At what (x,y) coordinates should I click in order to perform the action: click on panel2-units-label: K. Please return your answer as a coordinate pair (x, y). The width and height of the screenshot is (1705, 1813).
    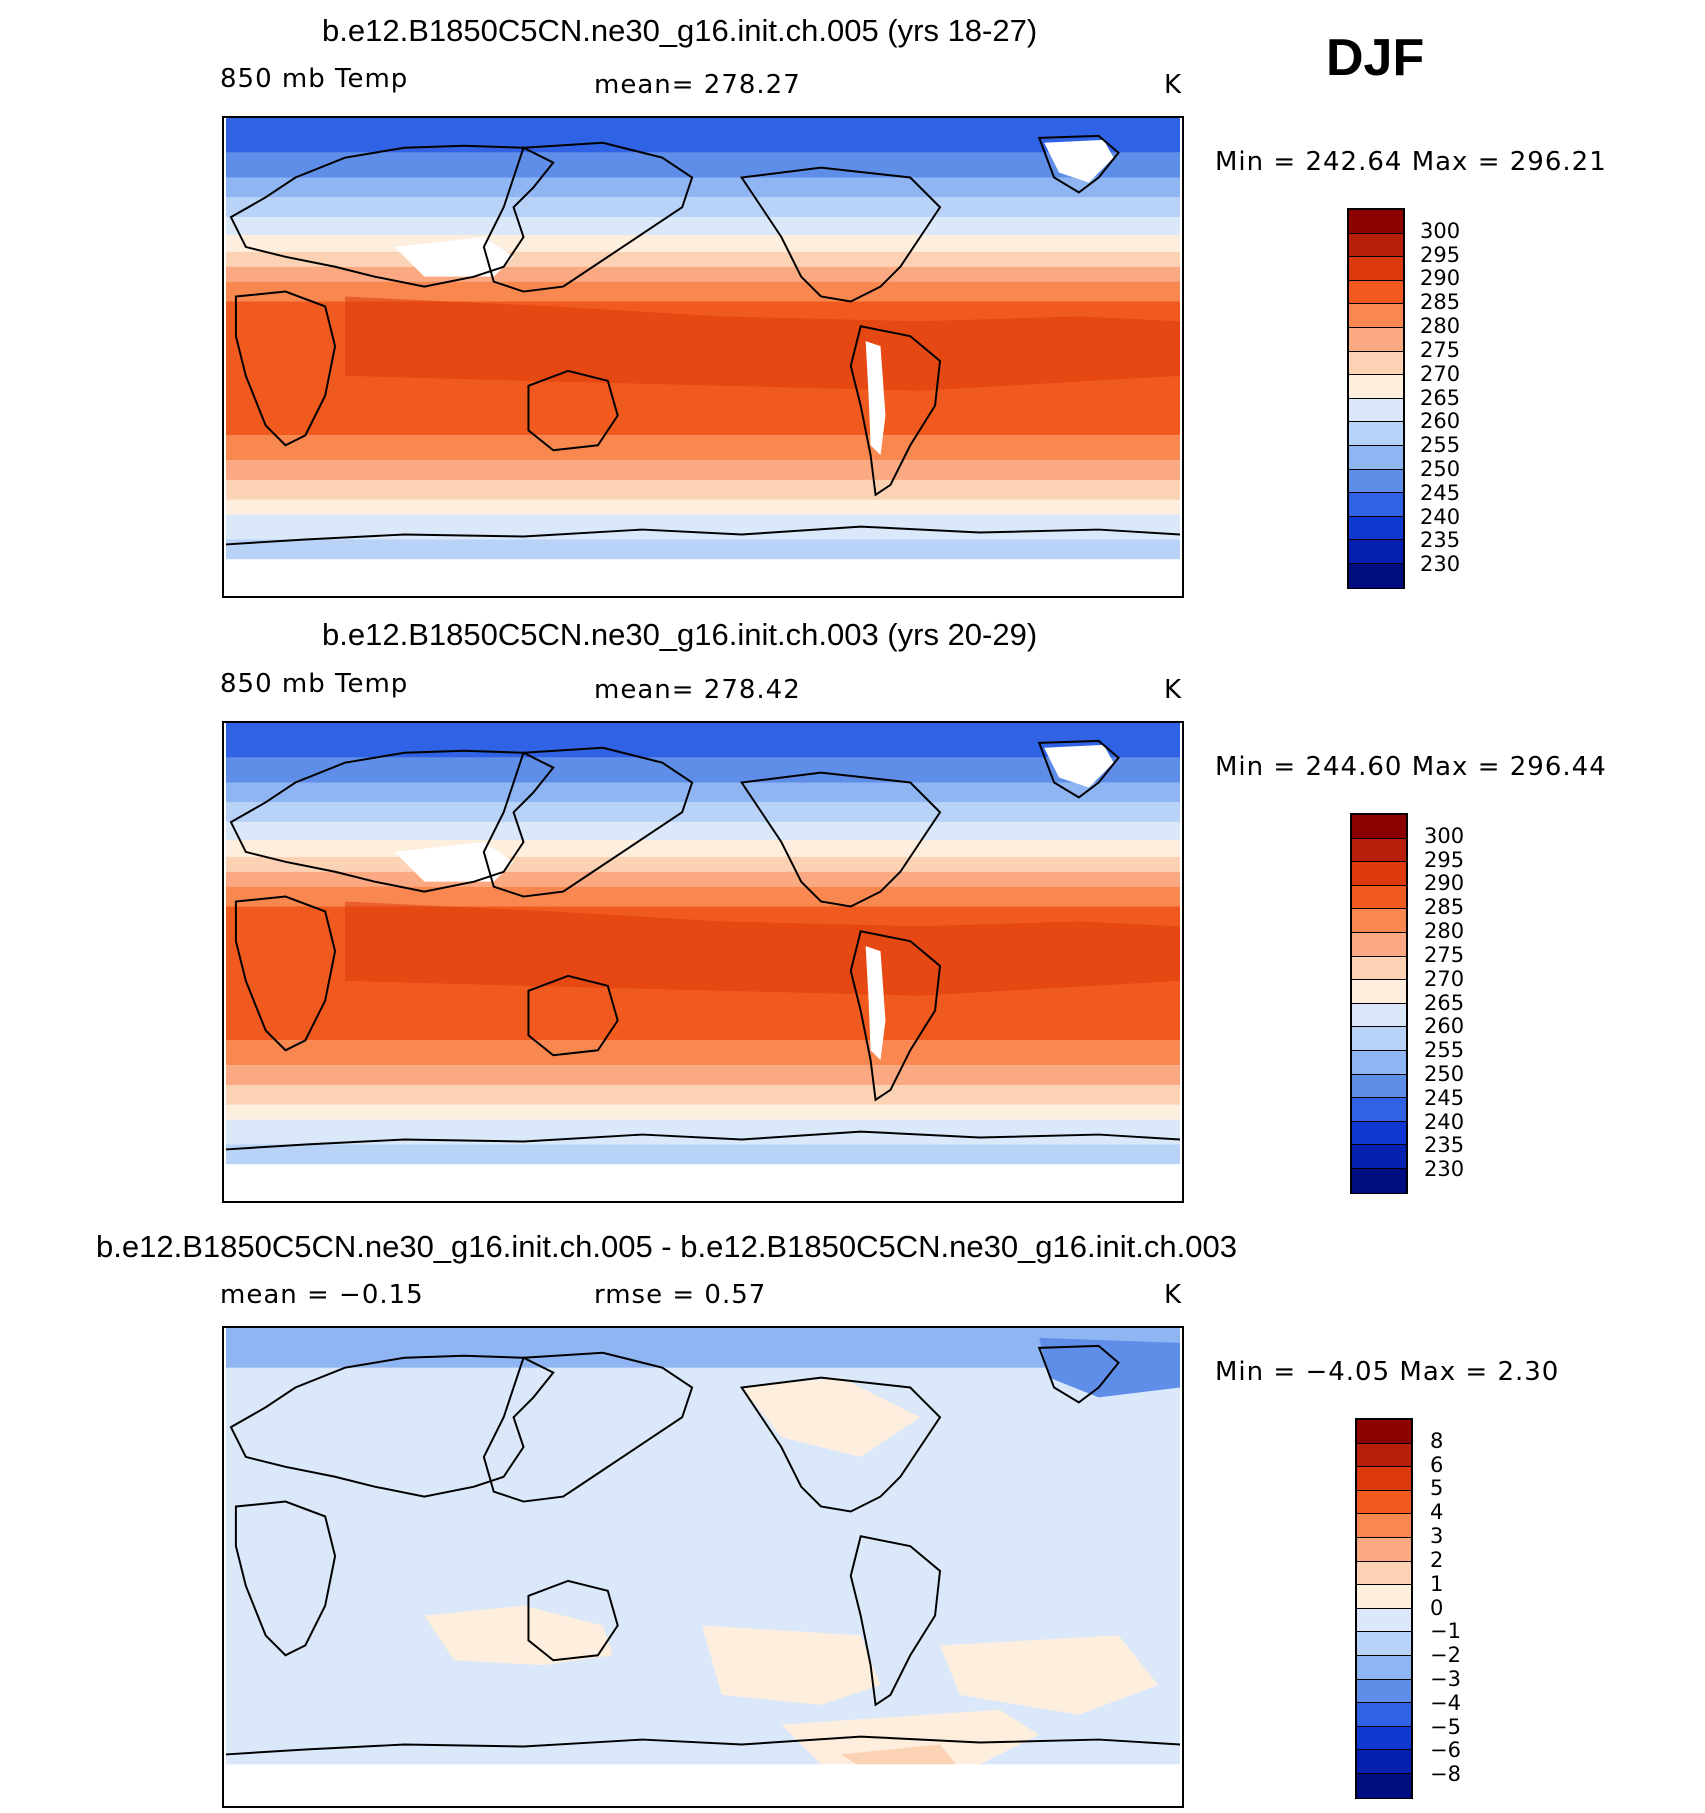
    Looking at the image, I should click on (1173, 690).